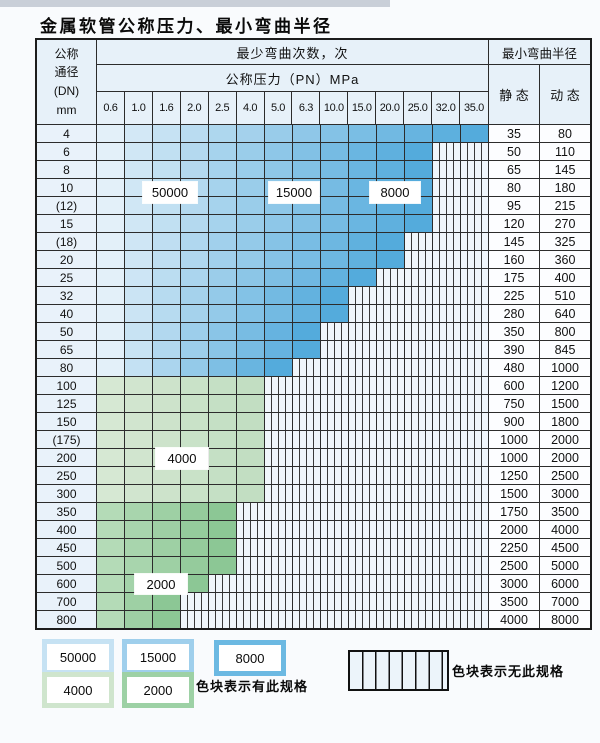  I want to click on dn-cell: 250, so click(67, 475).